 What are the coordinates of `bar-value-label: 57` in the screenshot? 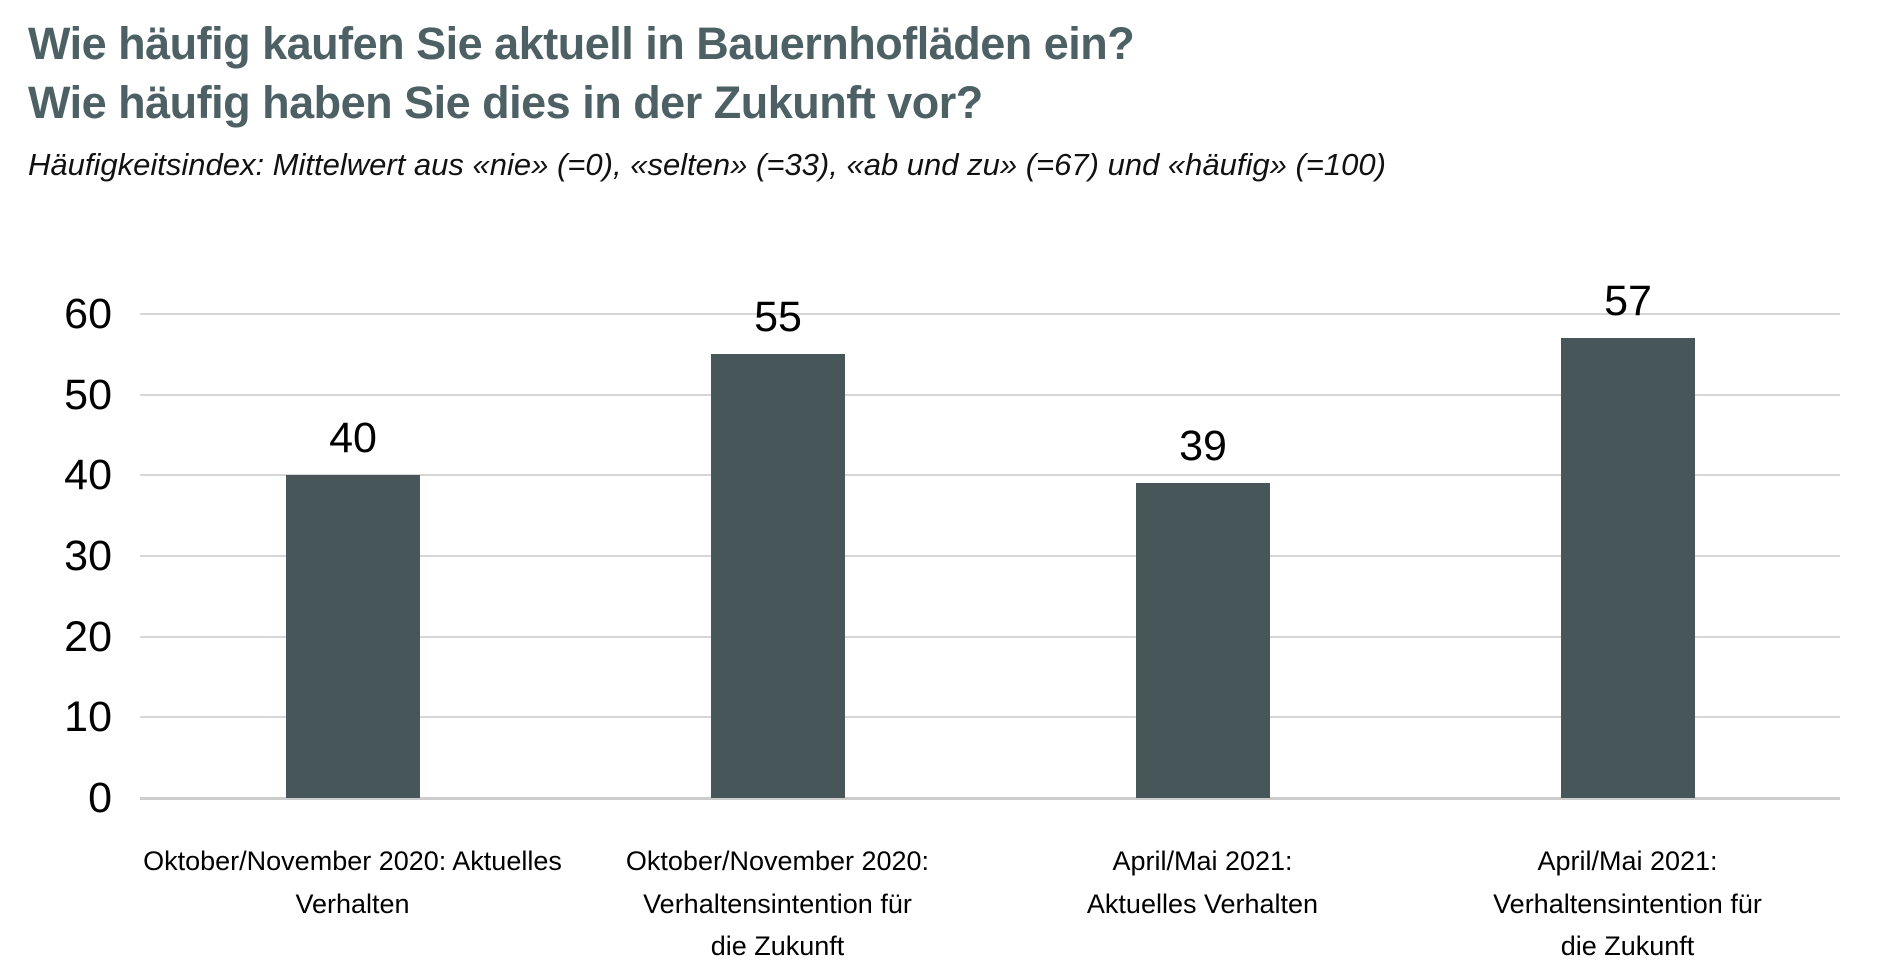 It's located at (1628, 301).